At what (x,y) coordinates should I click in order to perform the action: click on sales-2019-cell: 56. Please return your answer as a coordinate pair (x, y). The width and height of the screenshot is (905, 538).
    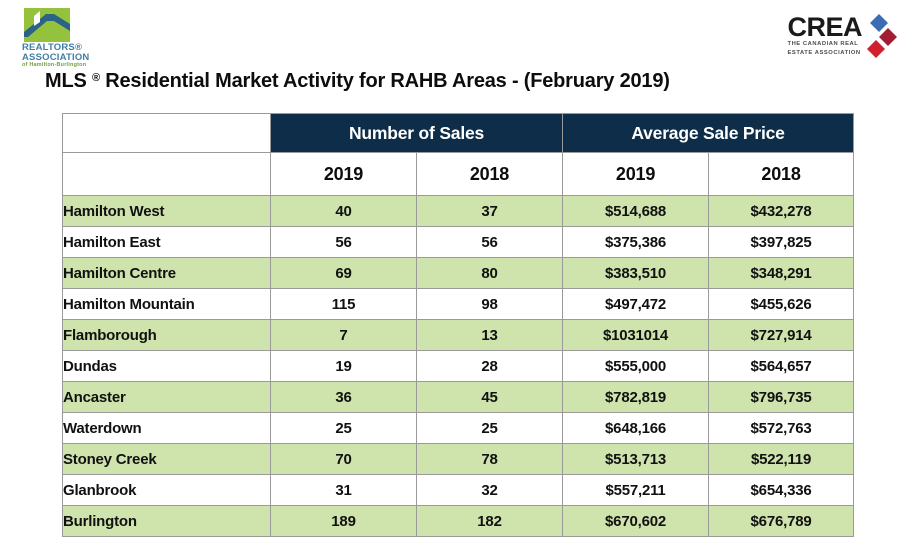
    Looking at the image, I should click on (343, 242).